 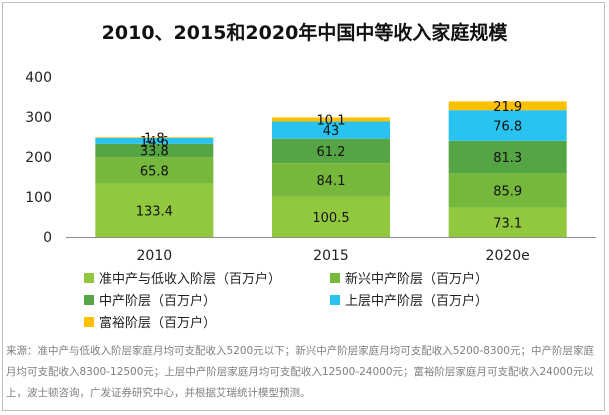 I want to click on data-label-2015-5: 10.1, so click(x=331, y=120).